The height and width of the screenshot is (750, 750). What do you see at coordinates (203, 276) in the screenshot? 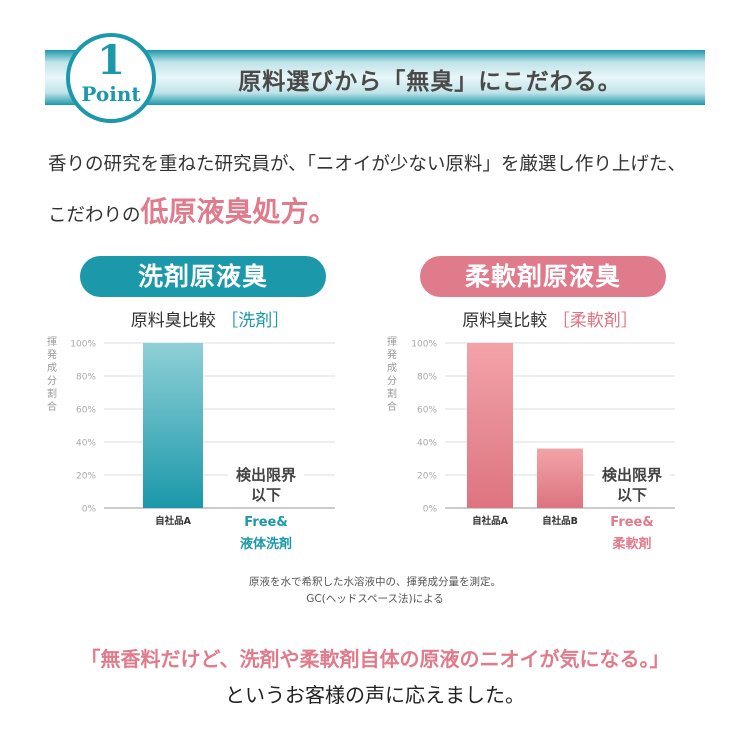
I see `detergent-badge: 洗剤原液臭` at bounding box center [203, 276].